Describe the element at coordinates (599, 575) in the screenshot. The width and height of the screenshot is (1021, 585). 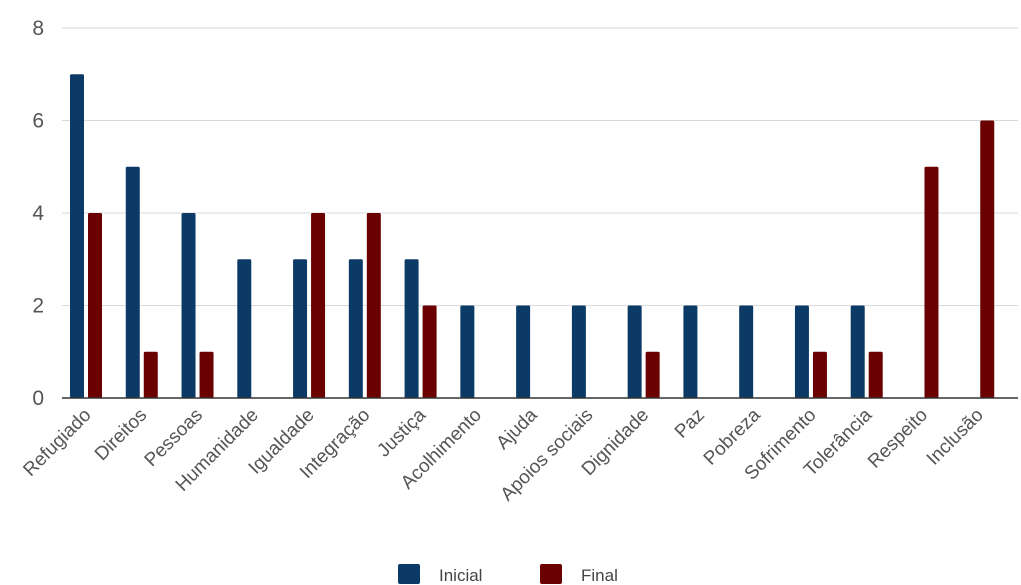
I see `legend-label: Final` at that location.